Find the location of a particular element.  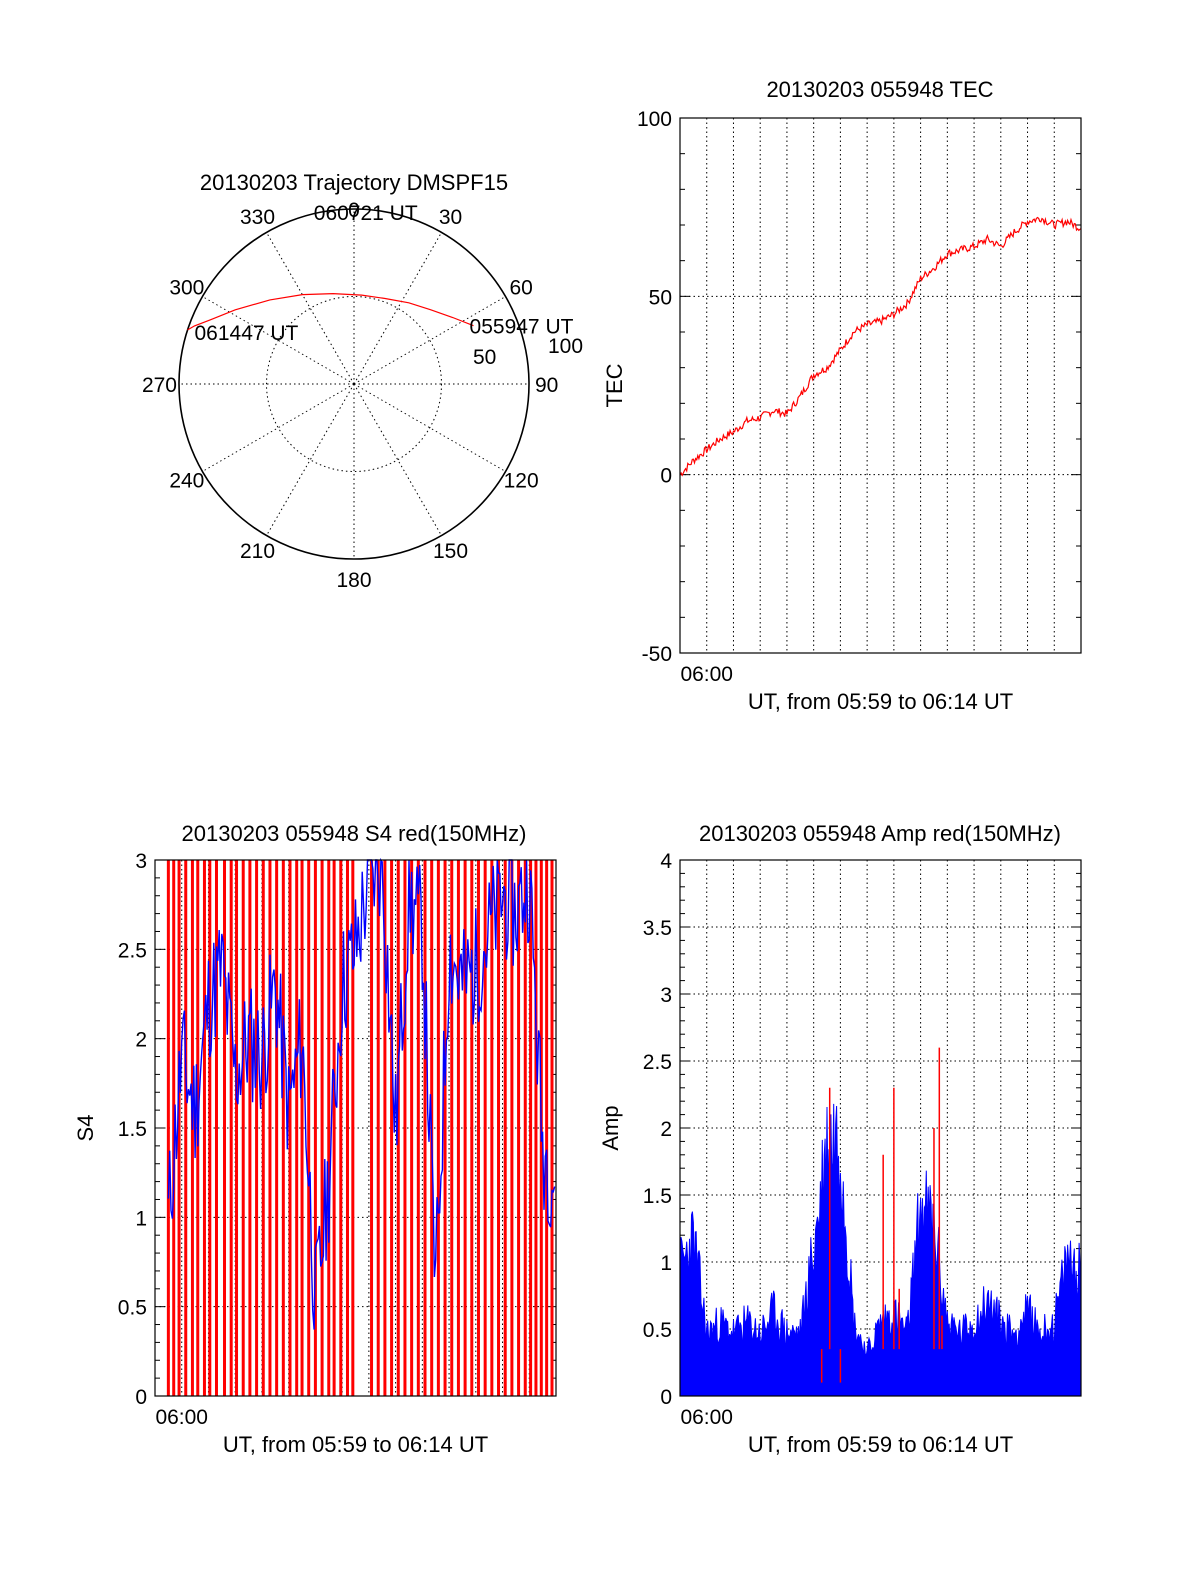

polar-angle-label: 180 is located at coordinates (353, 580).